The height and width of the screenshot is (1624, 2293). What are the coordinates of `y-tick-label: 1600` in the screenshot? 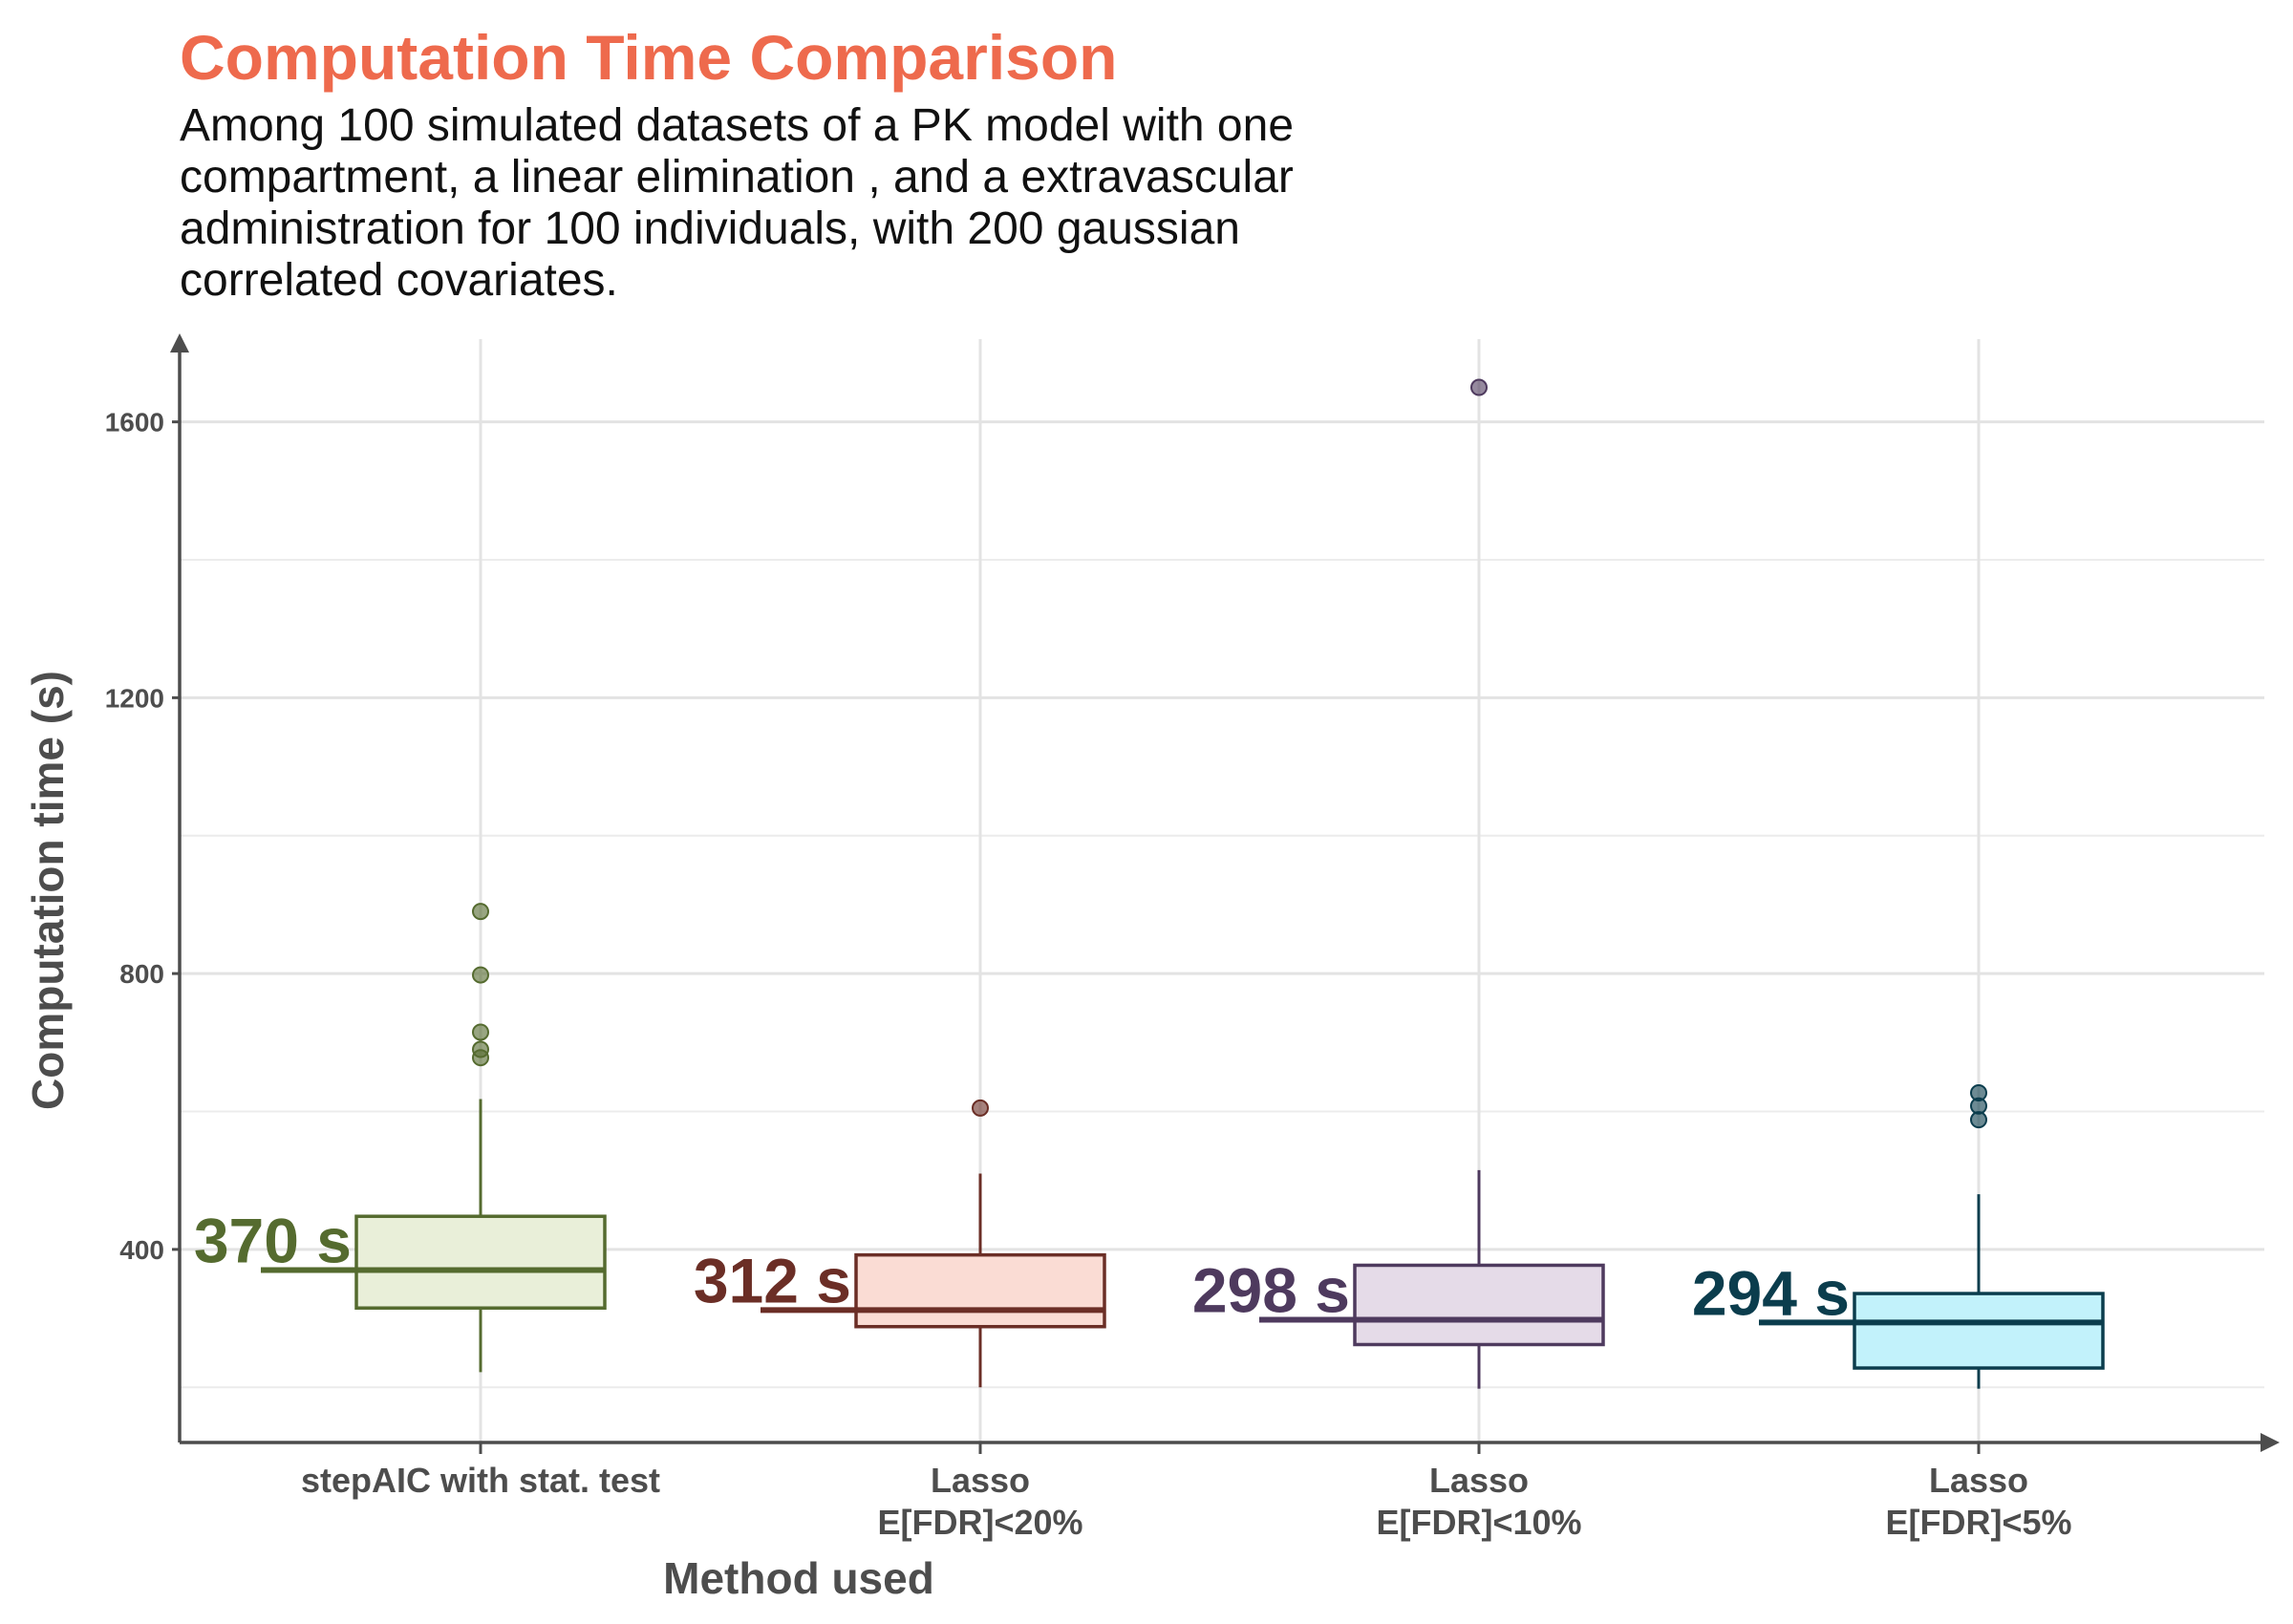 It's located at (134, 423).